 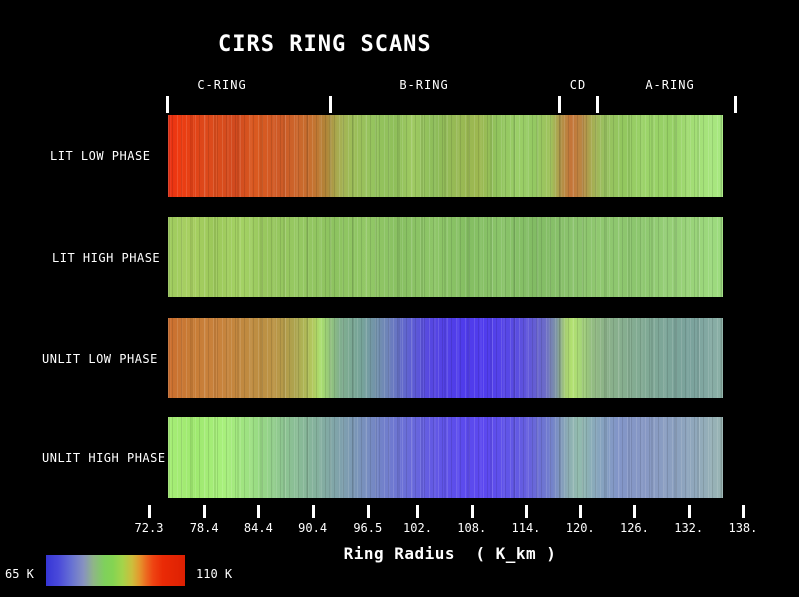 I want to click on colorbar-max-label: 110 K, so click(x=214, y=574).